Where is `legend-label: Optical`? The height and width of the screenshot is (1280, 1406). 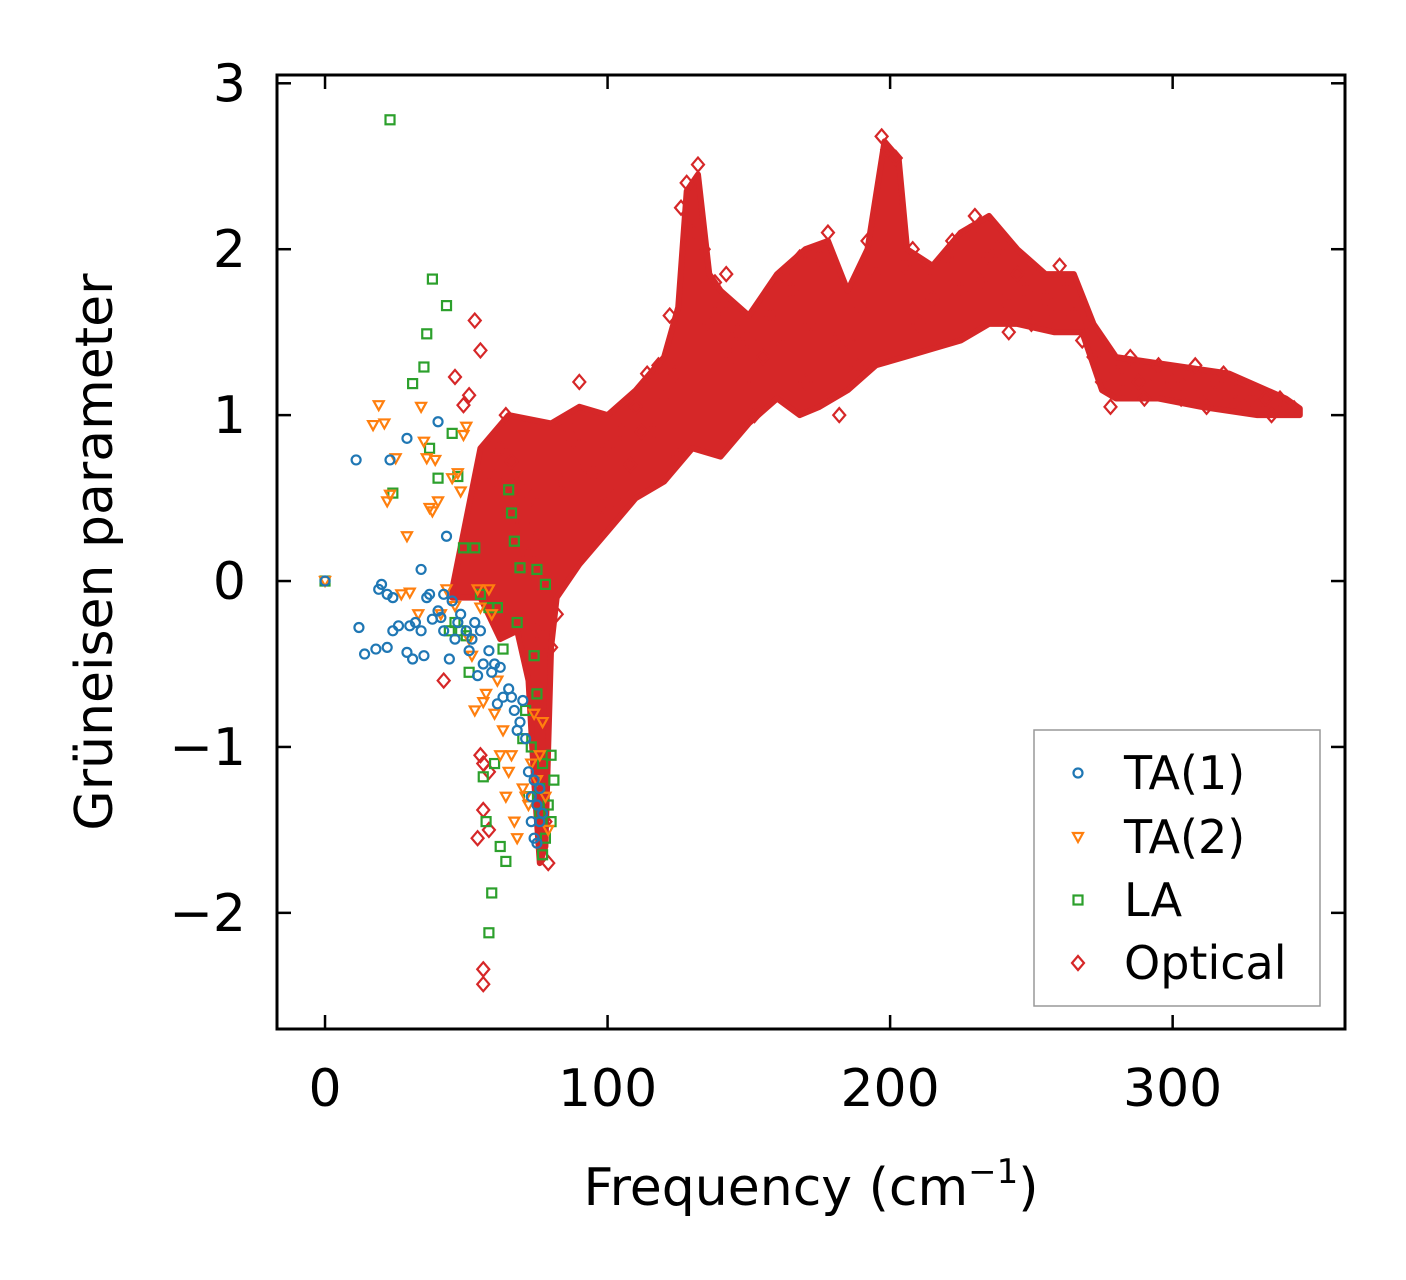
legend-label: Optical is located at coordinates (1205, 963).